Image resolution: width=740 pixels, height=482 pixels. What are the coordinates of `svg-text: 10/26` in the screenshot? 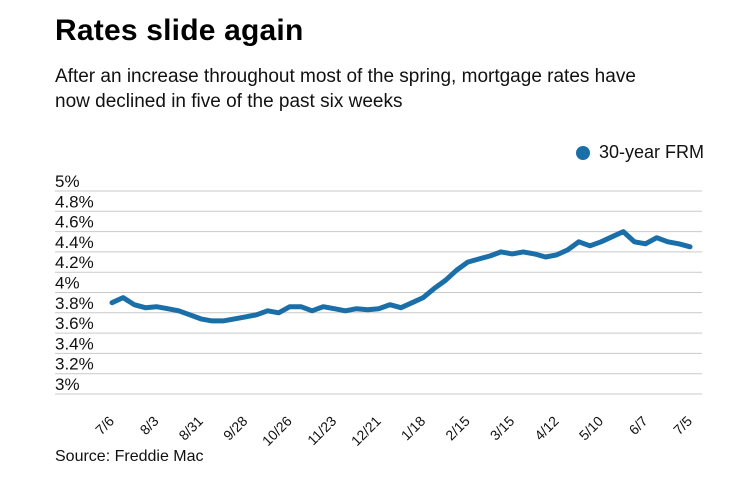 It's located at (277, 431).